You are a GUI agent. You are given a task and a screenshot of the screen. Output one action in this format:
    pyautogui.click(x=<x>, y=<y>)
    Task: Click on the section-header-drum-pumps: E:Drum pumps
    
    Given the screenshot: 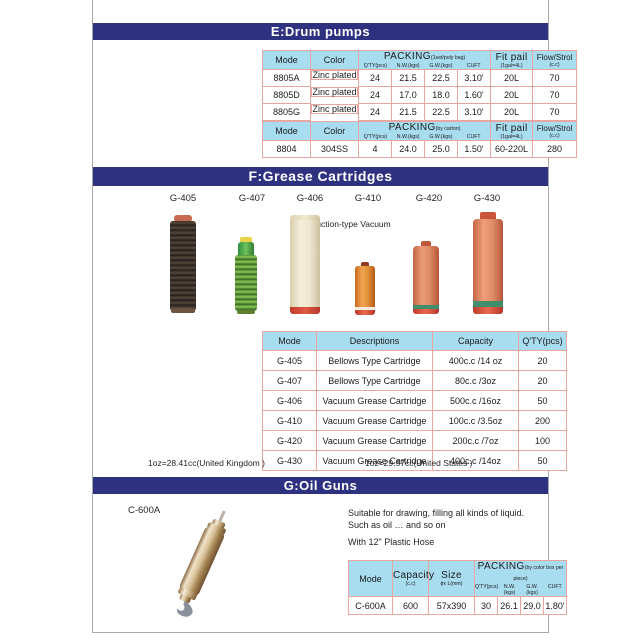 What is the action you would take?
    pyautogui.click(x=320, y=31)
    